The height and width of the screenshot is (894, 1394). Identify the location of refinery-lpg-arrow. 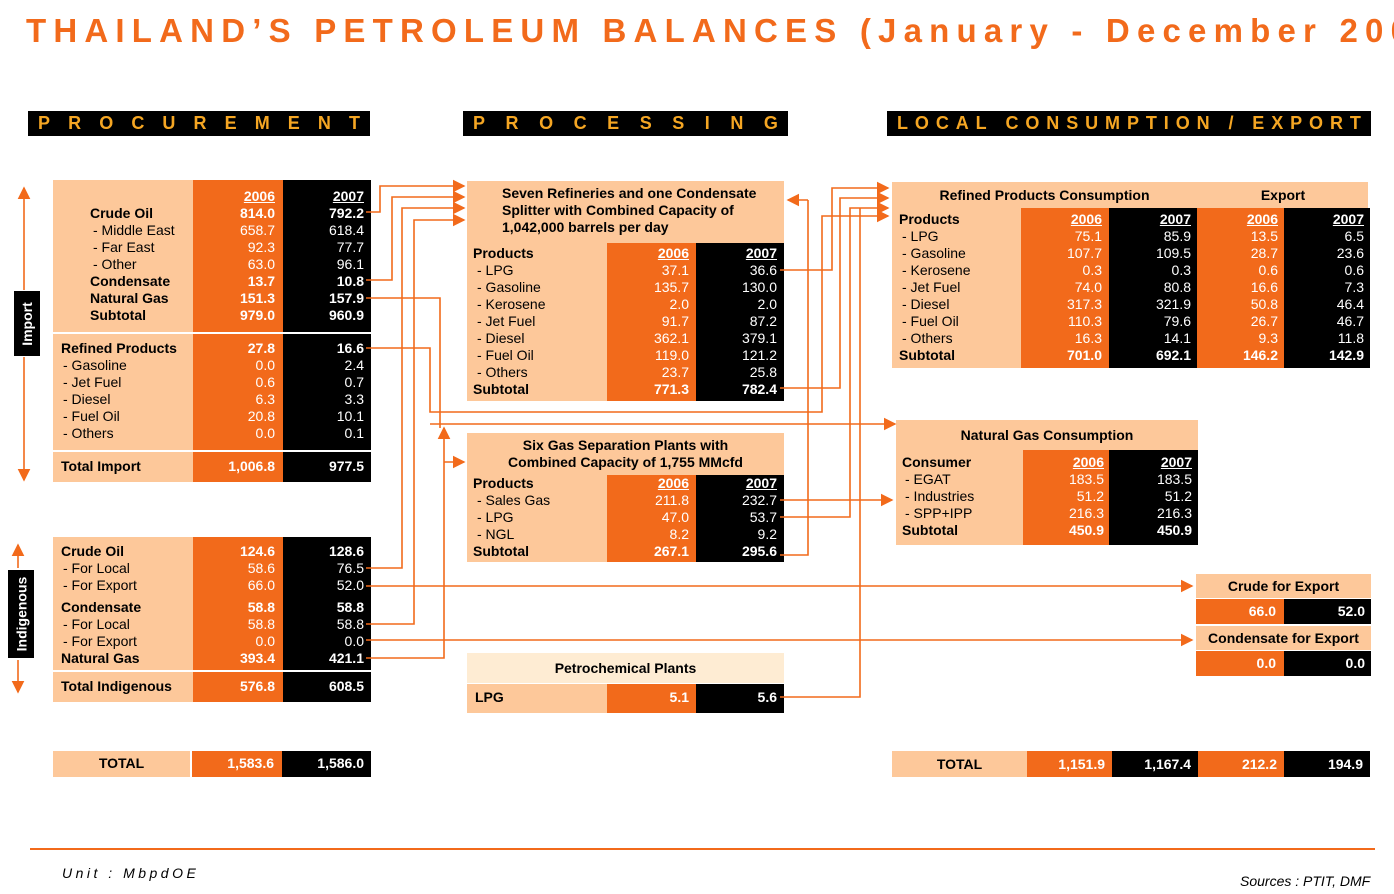
(835, 226).